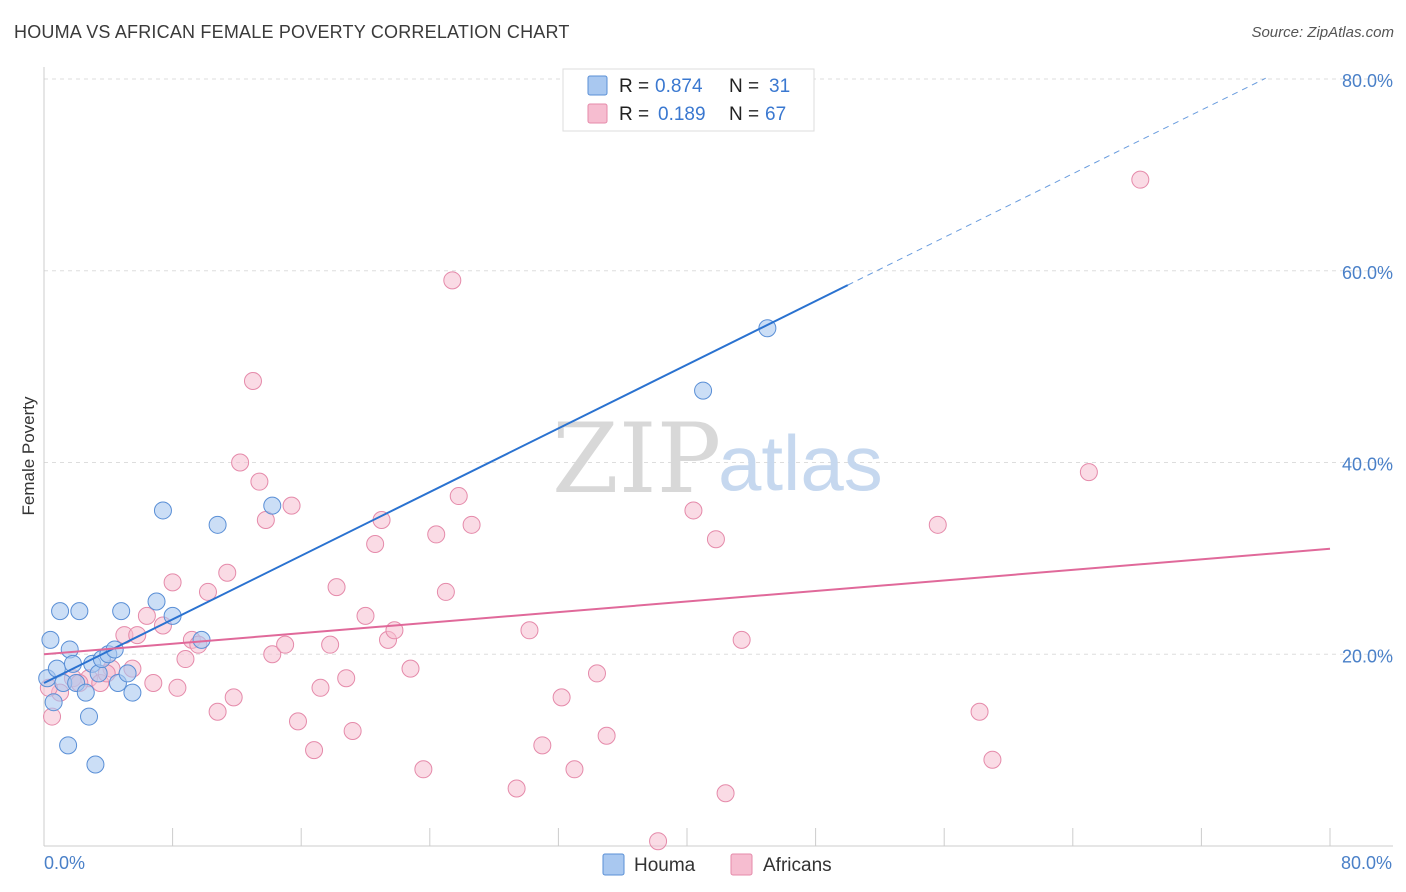 This screenshot has height=892, width=1406. Describe the element at coordinates (682, 114) in the screenshot. I see `legend-africans-r-value: 0.189` at that location.